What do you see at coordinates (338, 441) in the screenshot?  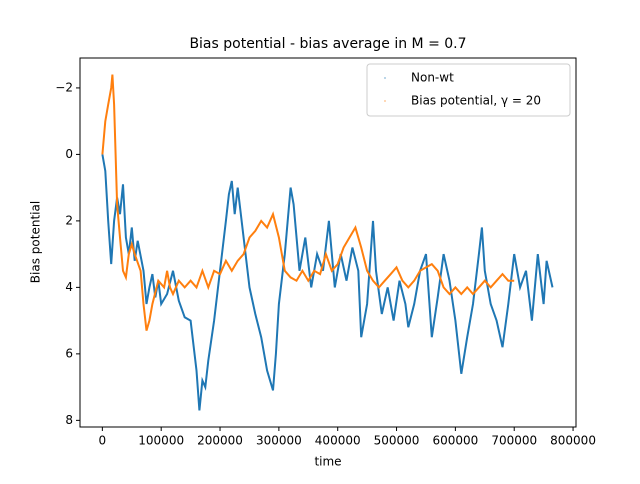 I see `x-tick-label: 400000` at bounding box center [338, 441].